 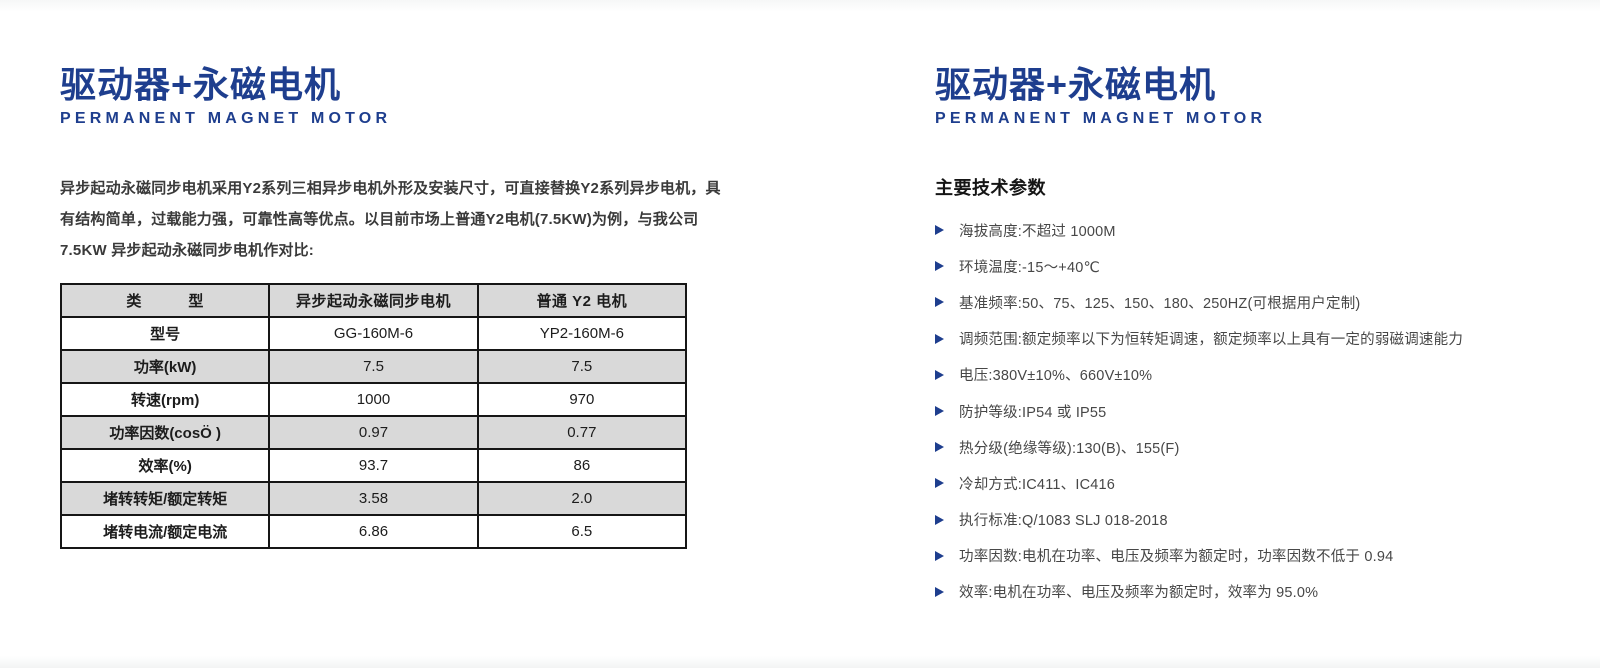 What do you see at coordinates (165, 333) in the screenshot?
I see `row-label-cell: 型号` at bounding box center [165, 333].